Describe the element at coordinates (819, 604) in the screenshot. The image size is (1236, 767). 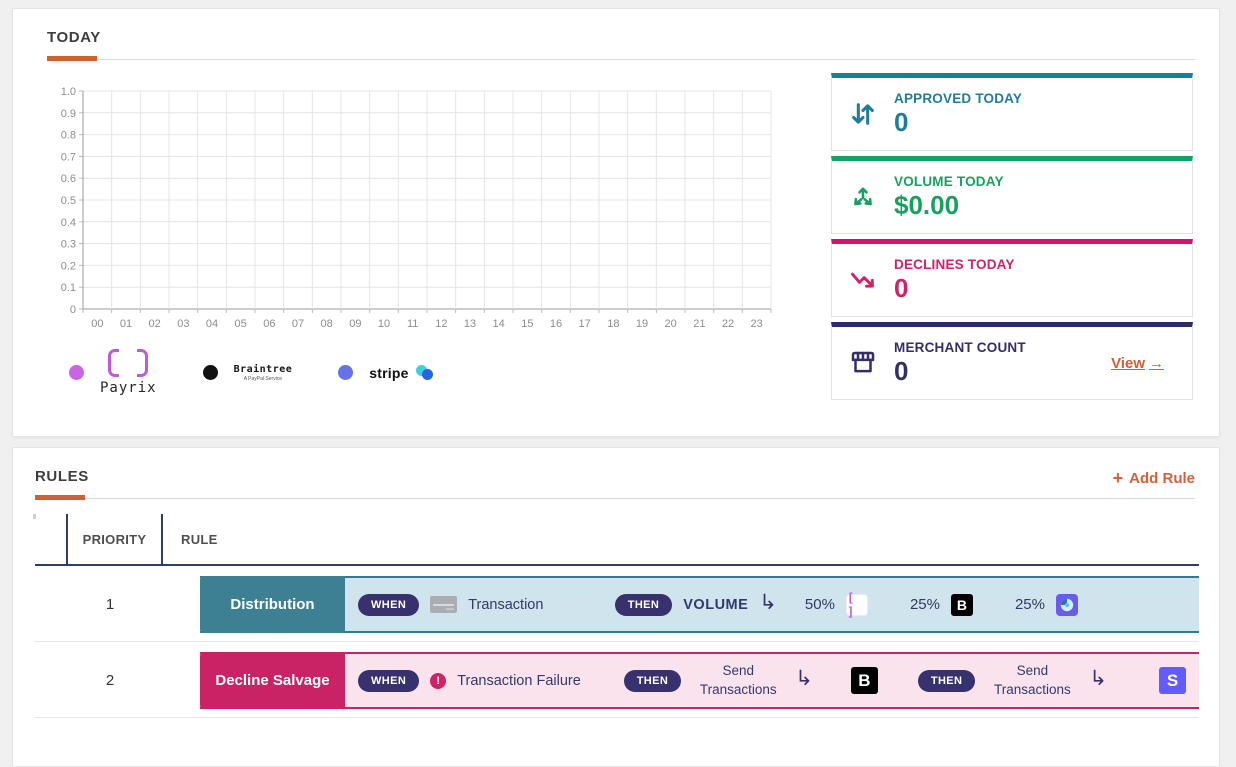
I see `split-percent: 50%` at that location.